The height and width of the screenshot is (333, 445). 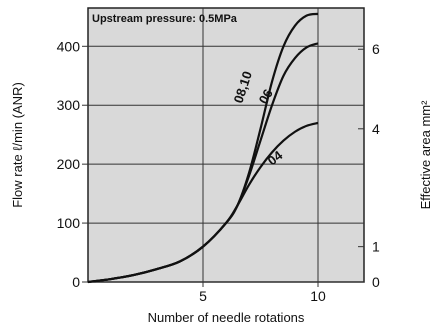 What do you see at coordinates (165, 19) in the screenshot?
I see `chart-title: Upstream pressure: 0.5MPa` at bounding box center [165, 19].